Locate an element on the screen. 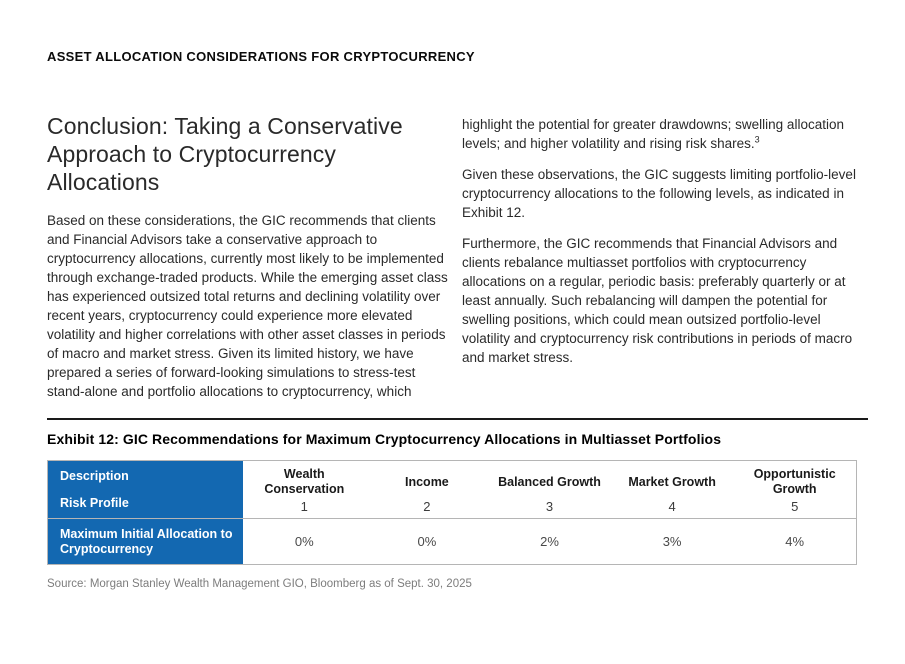 Image resolution: width=905 pixels, height=664 pixels. column-risk-number: 5 is located at coordinates (795, 507).